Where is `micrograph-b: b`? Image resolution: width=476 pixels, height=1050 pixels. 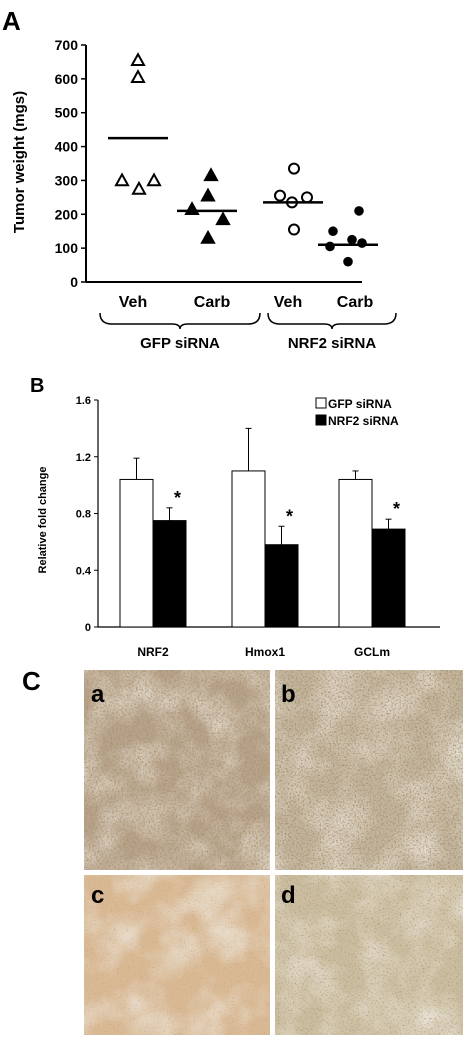 micrograph-b: b is located at coordinates (369, 770).